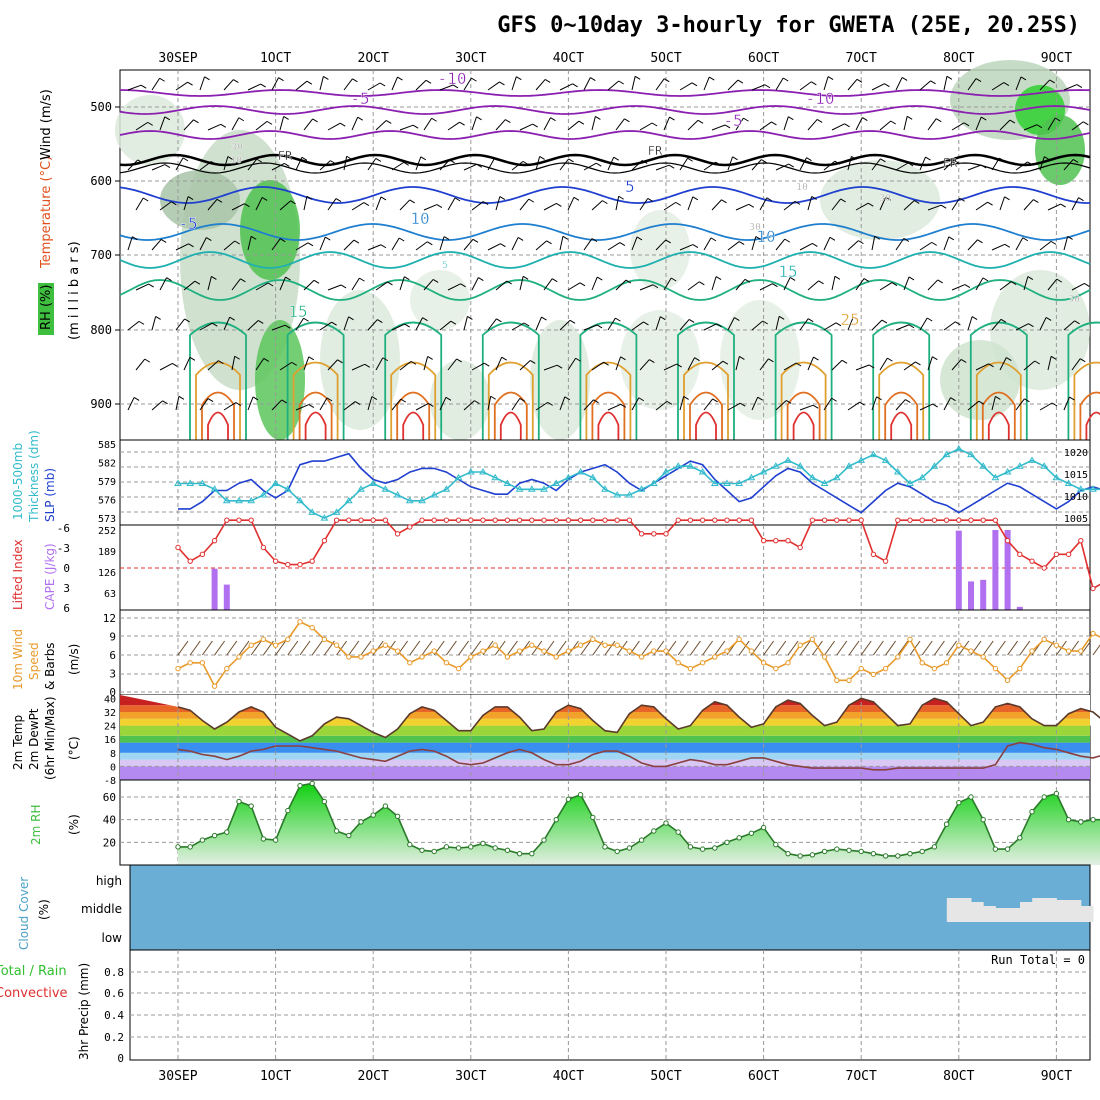  What do you see at coordinates (120, 1058) in the screenshot?
I see `precip-tick: 0` at bounding box center [120, 1058].